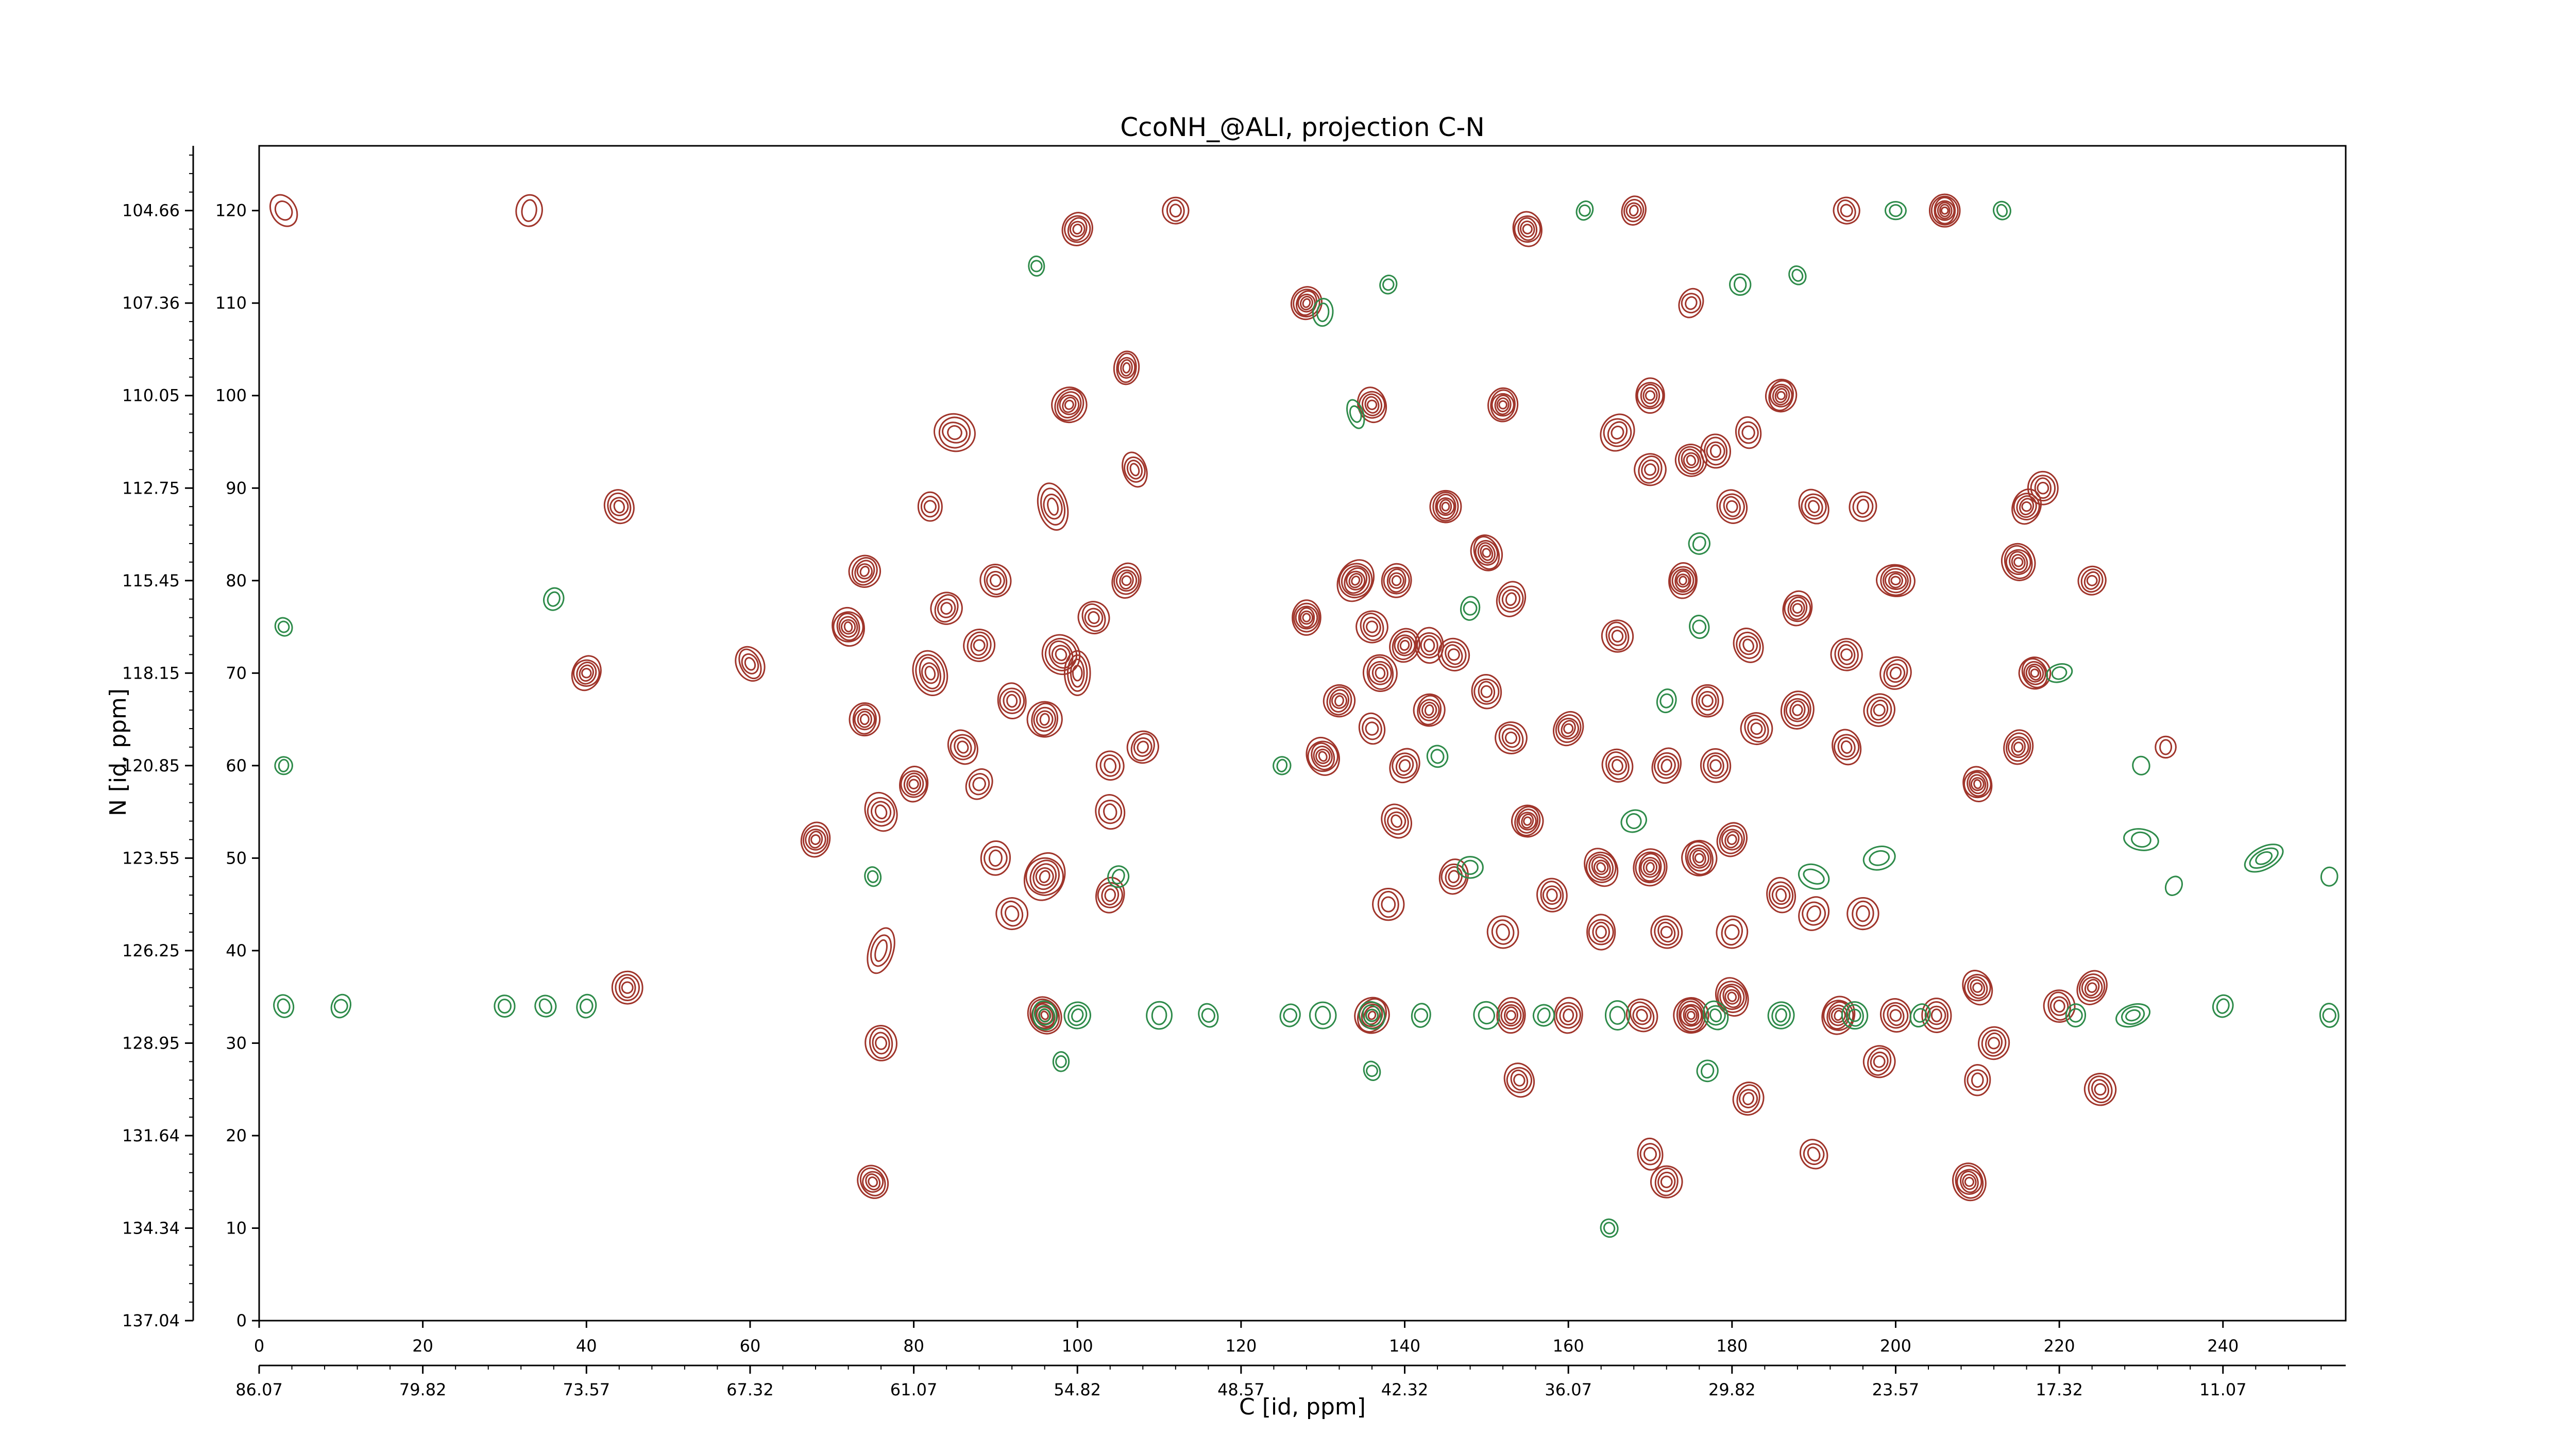 The height and width of the screenshot is (1451, 2576). Describe the element at coordinates (236, 673) in the screenshot. I see `y-index-tick-label: 70` at that location.